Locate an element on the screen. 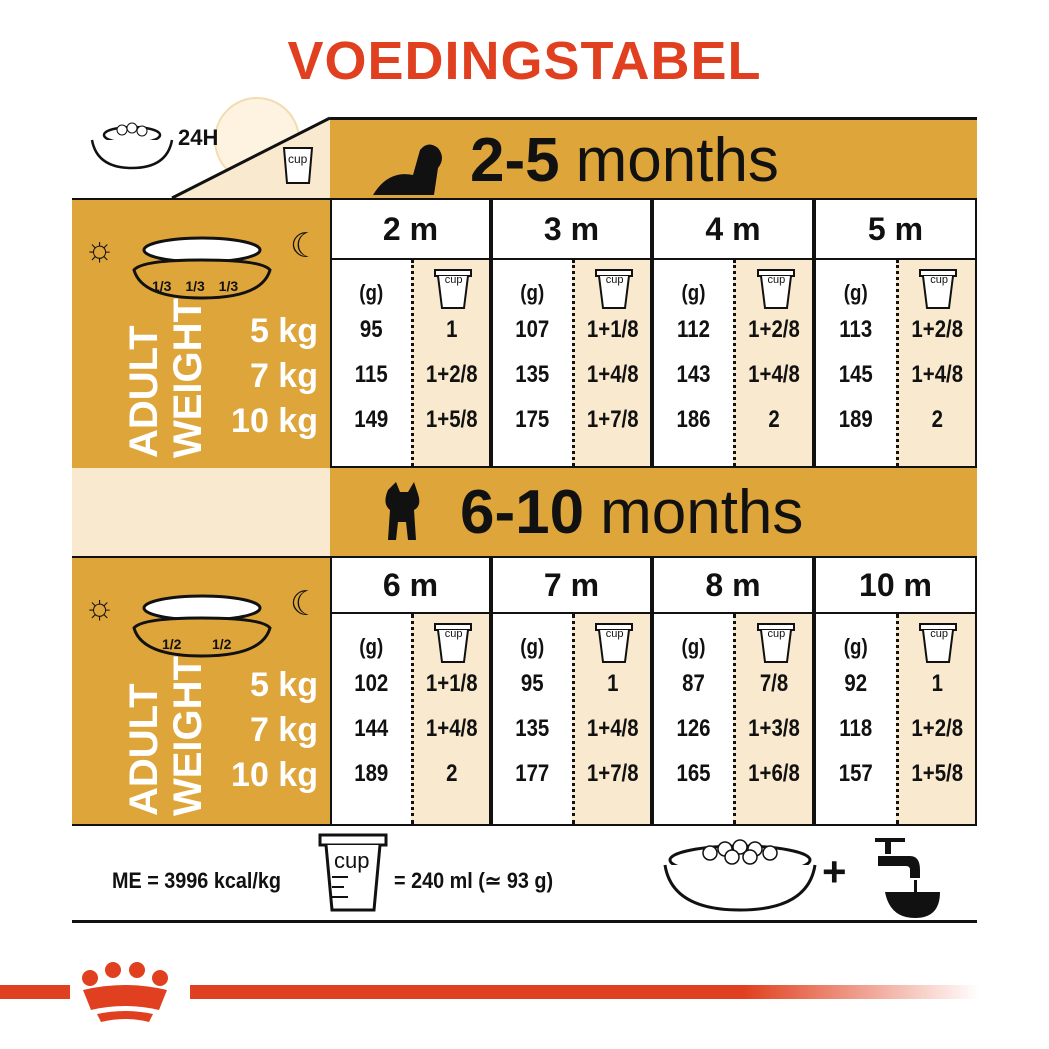 This screenshot has height=1049, width=1049. page-title: VOEDINGSTABEL is located at coordinates (524, 61).